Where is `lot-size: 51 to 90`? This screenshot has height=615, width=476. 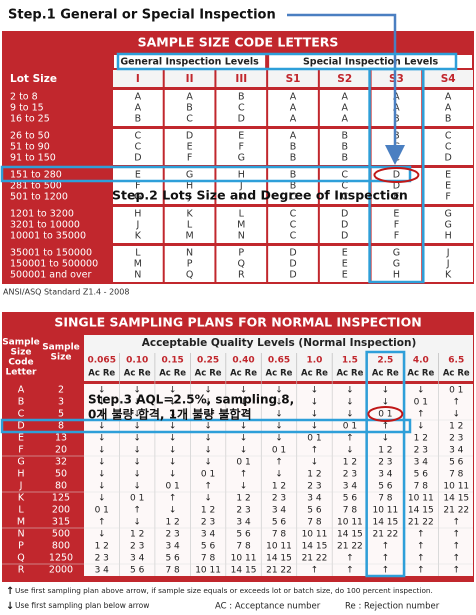 lot-size: 51 to 90 is located at coordinates (30, 147).